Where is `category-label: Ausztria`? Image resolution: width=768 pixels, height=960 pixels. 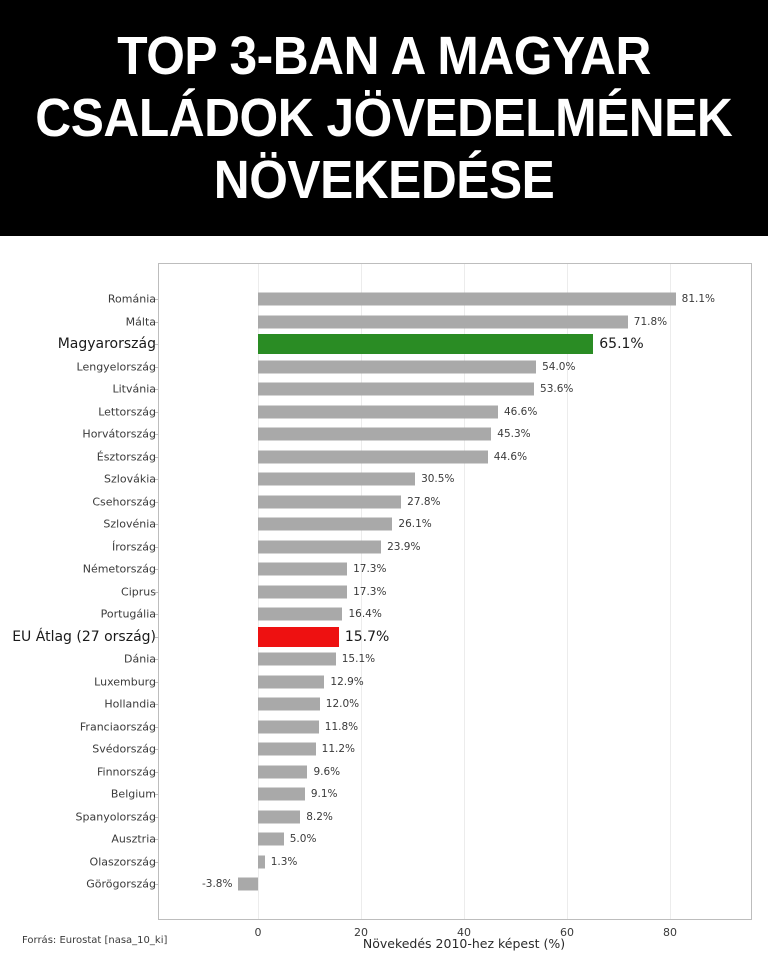
category-label: Ausztria is located at coordinates (133, 839).